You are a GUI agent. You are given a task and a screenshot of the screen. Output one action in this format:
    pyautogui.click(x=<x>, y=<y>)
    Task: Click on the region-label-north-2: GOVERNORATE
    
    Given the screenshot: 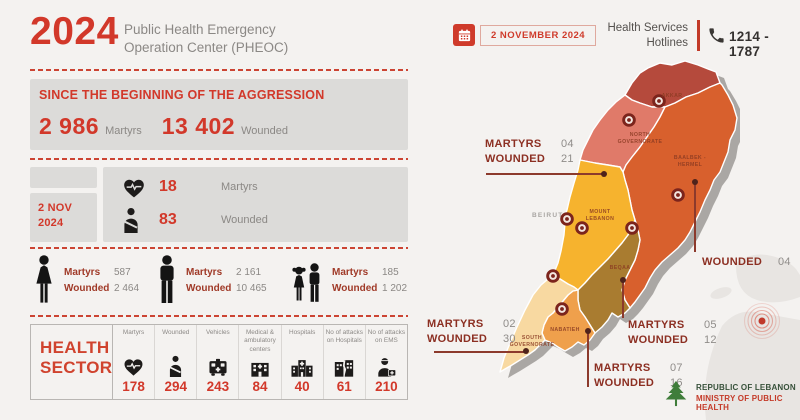 What is the action you would take?
    pyautogui.click(x=640, y=142)
    